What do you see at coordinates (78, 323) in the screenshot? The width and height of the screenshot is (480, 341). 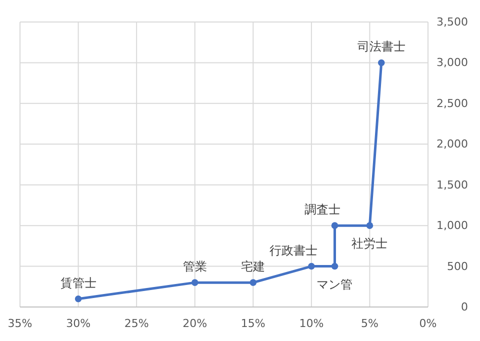 I see `x-tick-label: 30%` at bounding box center [78, 323].